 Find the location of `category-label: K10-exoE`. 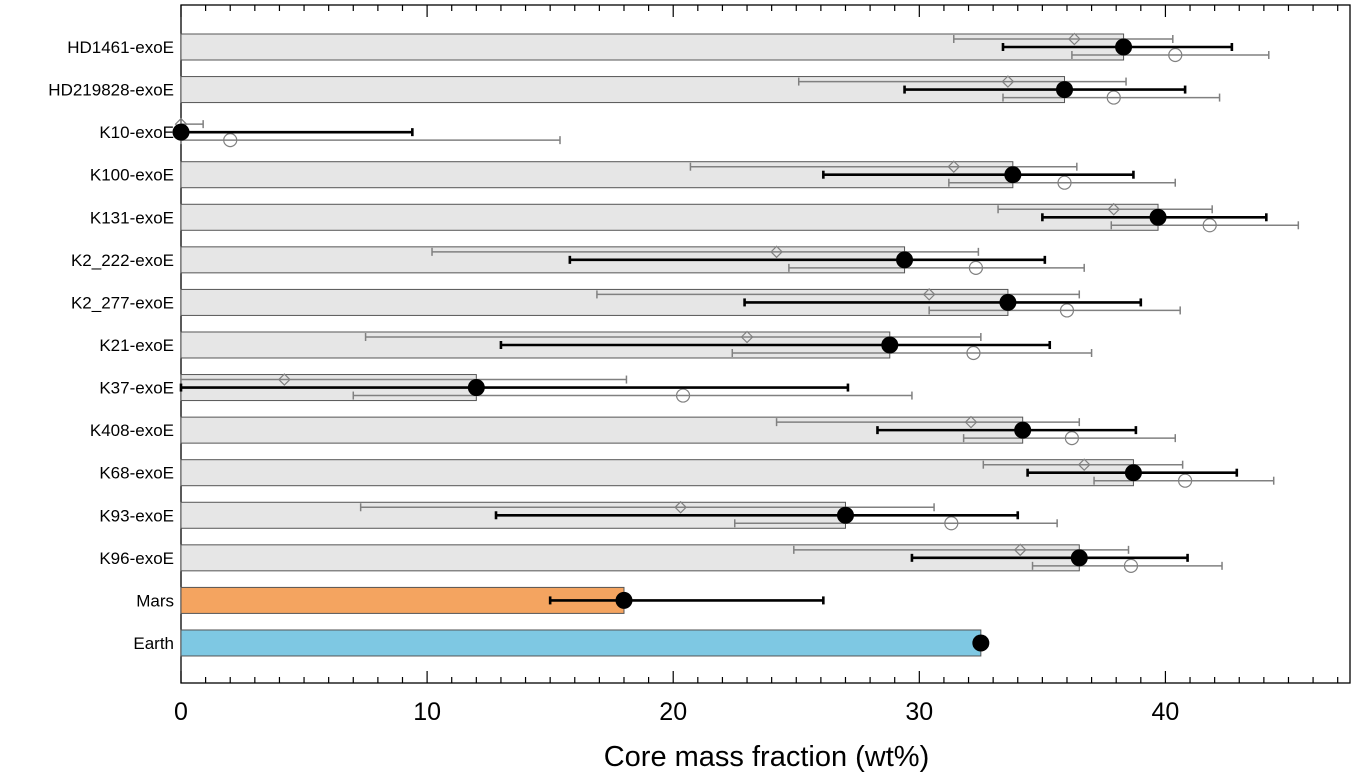

category-label: K10-exoE is located at coordinates (136, 132).